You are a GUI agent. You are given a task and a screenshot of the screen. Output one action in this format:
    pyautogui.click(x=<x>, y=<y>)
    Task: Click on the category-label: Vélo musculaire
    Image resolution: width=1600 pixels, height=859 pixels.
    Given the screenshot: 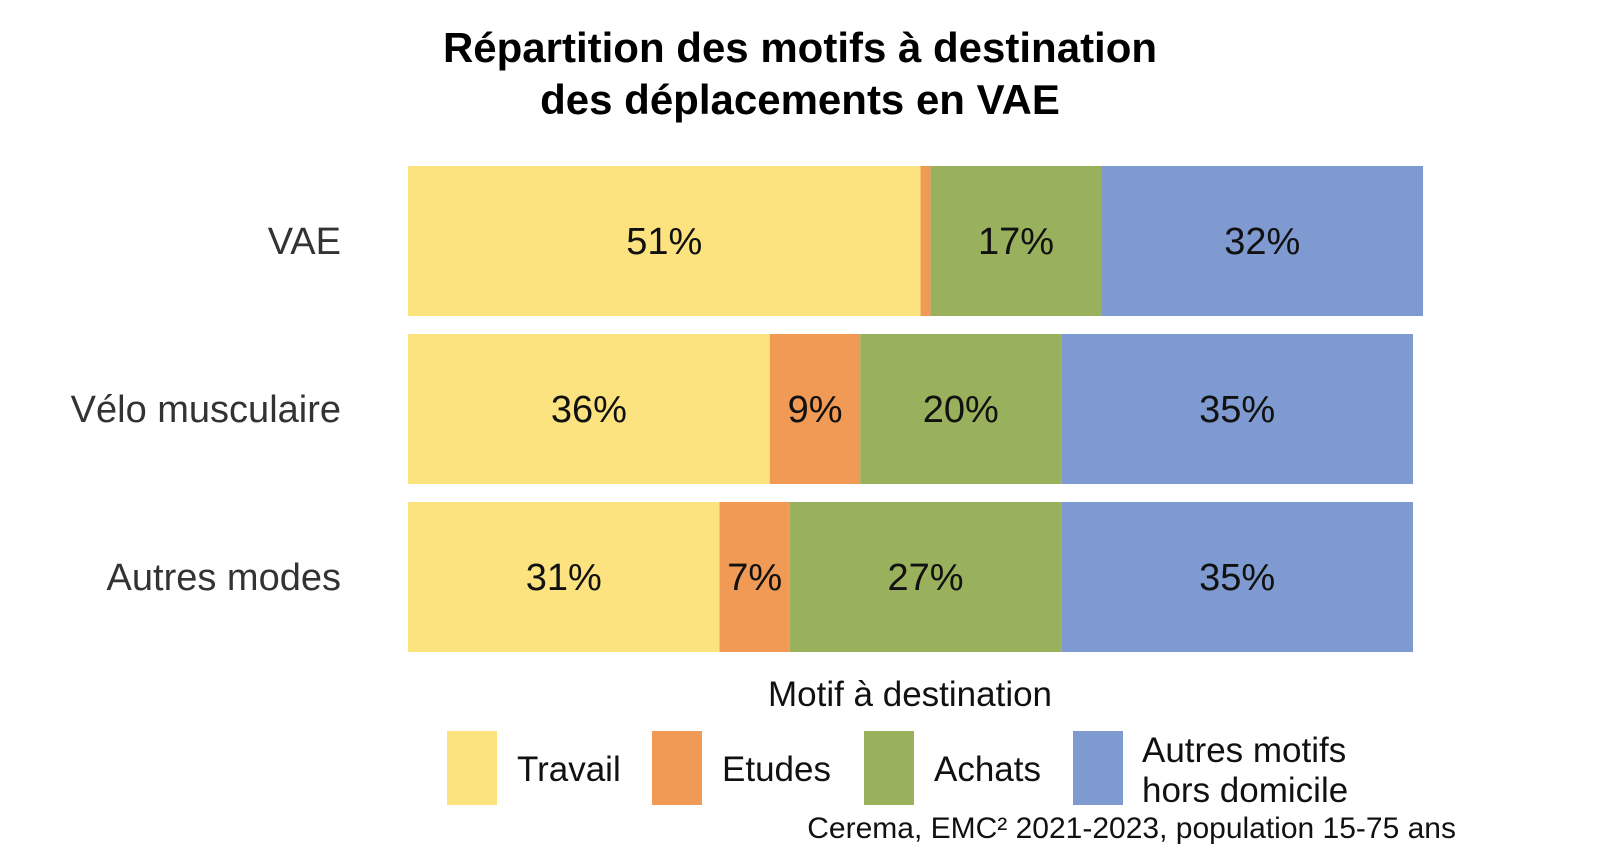 What is the action you would take?
    pyautogui.click(x=206, y=410)
    